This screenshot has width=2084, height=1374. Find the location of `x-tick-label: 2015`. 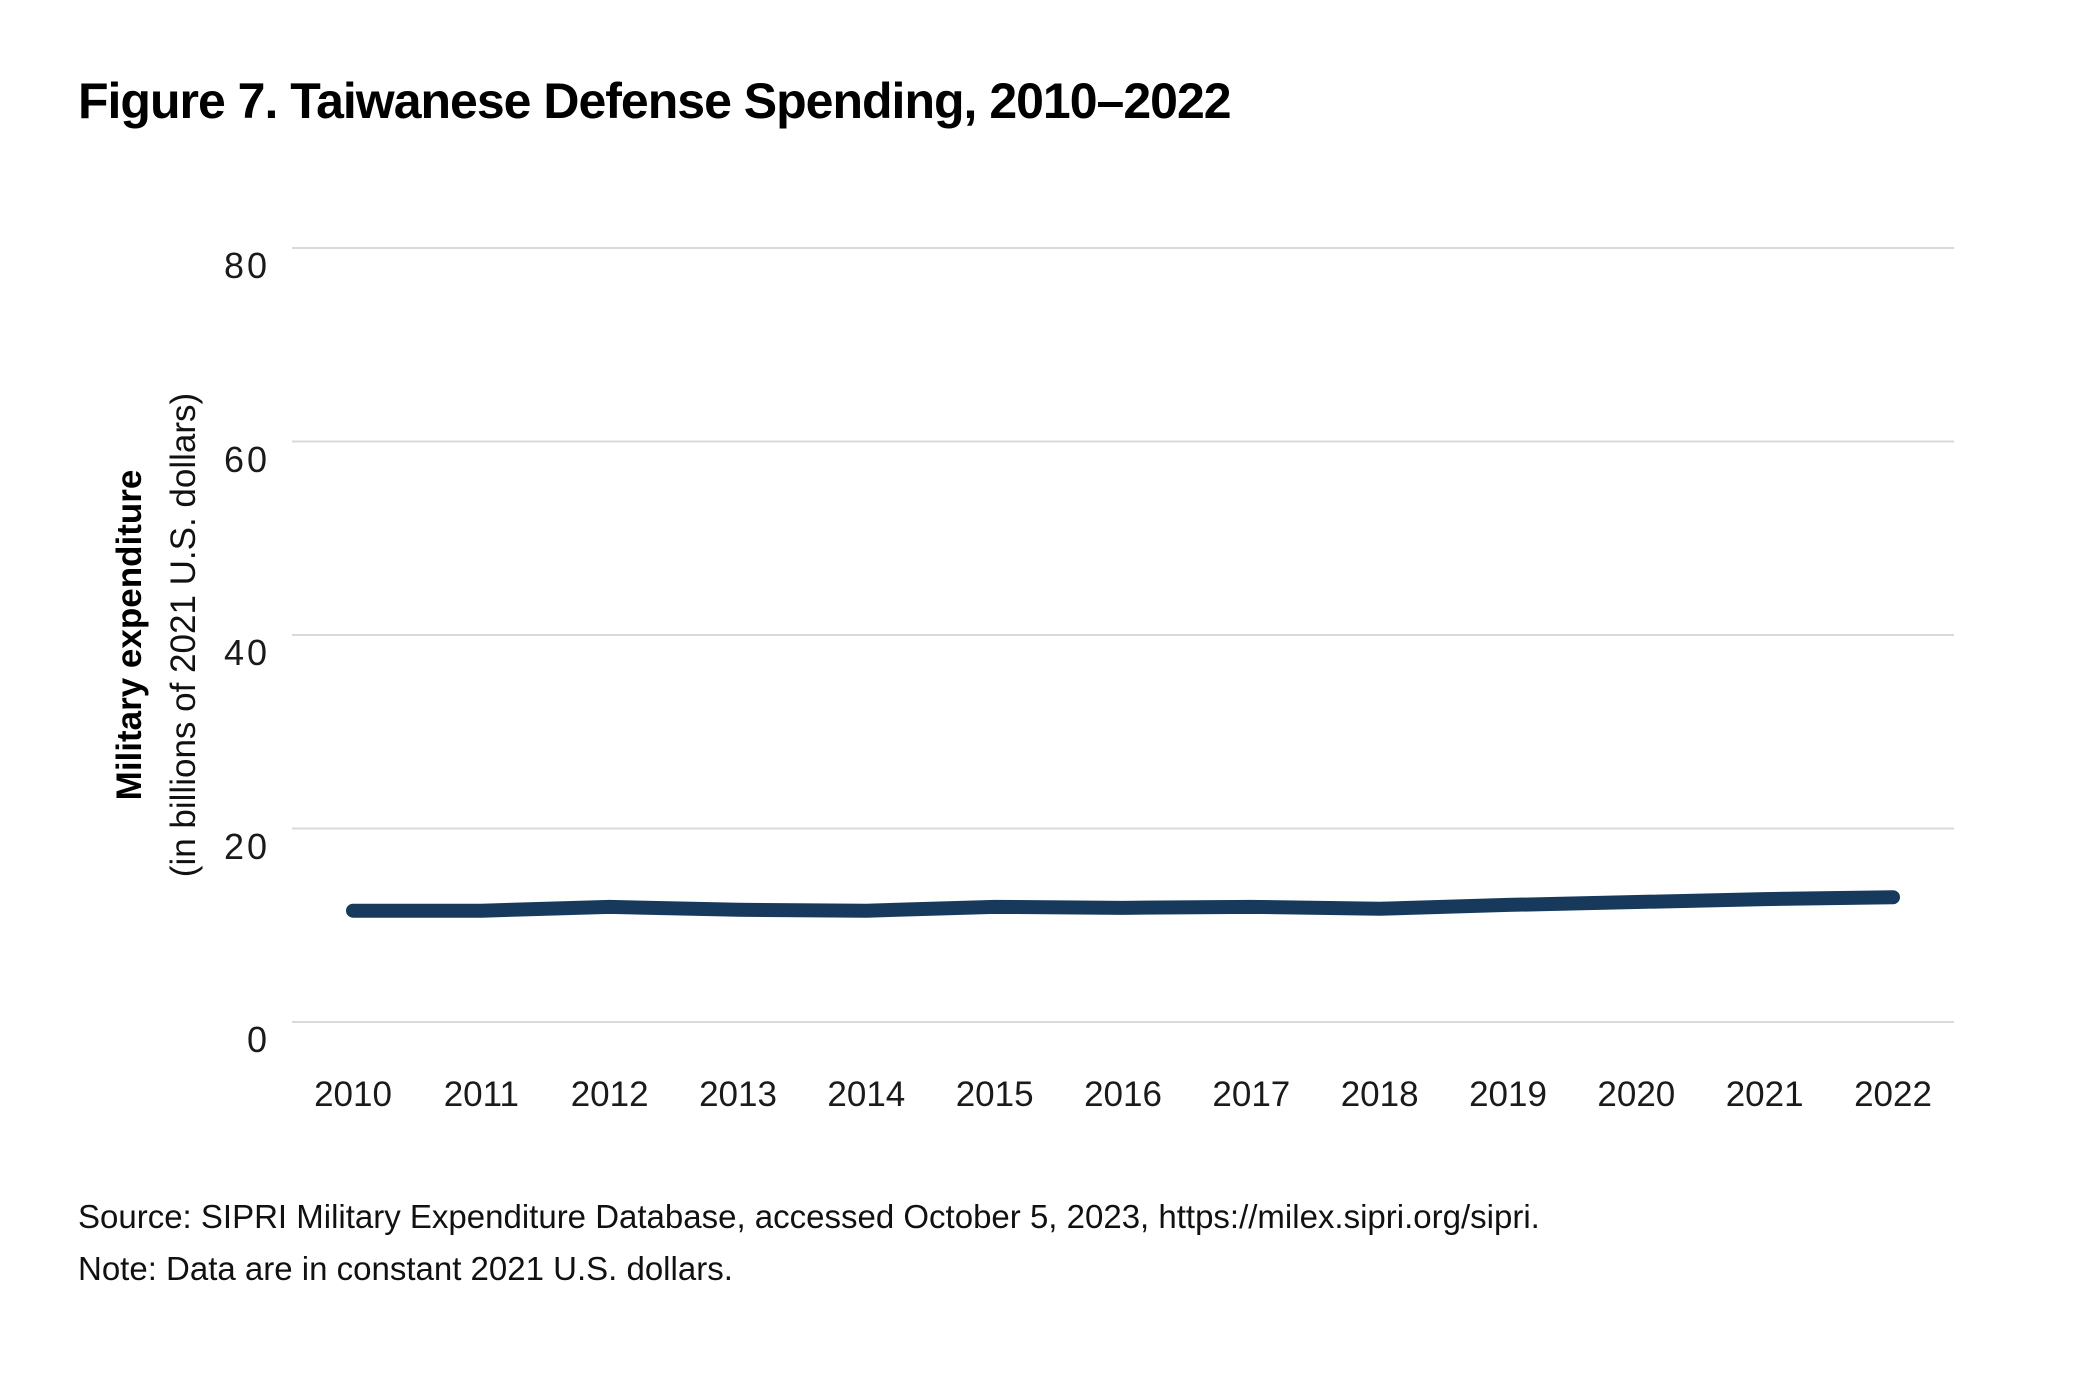

x-tick-label: 2015 is located at coordinates (994, 1094).